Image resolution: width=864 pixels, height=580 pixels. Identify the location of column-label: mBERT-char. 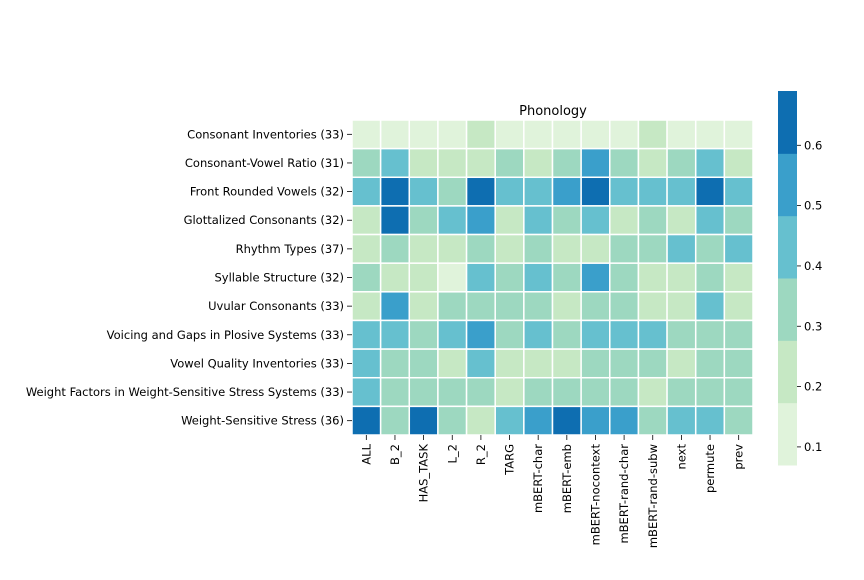
(538, 478).